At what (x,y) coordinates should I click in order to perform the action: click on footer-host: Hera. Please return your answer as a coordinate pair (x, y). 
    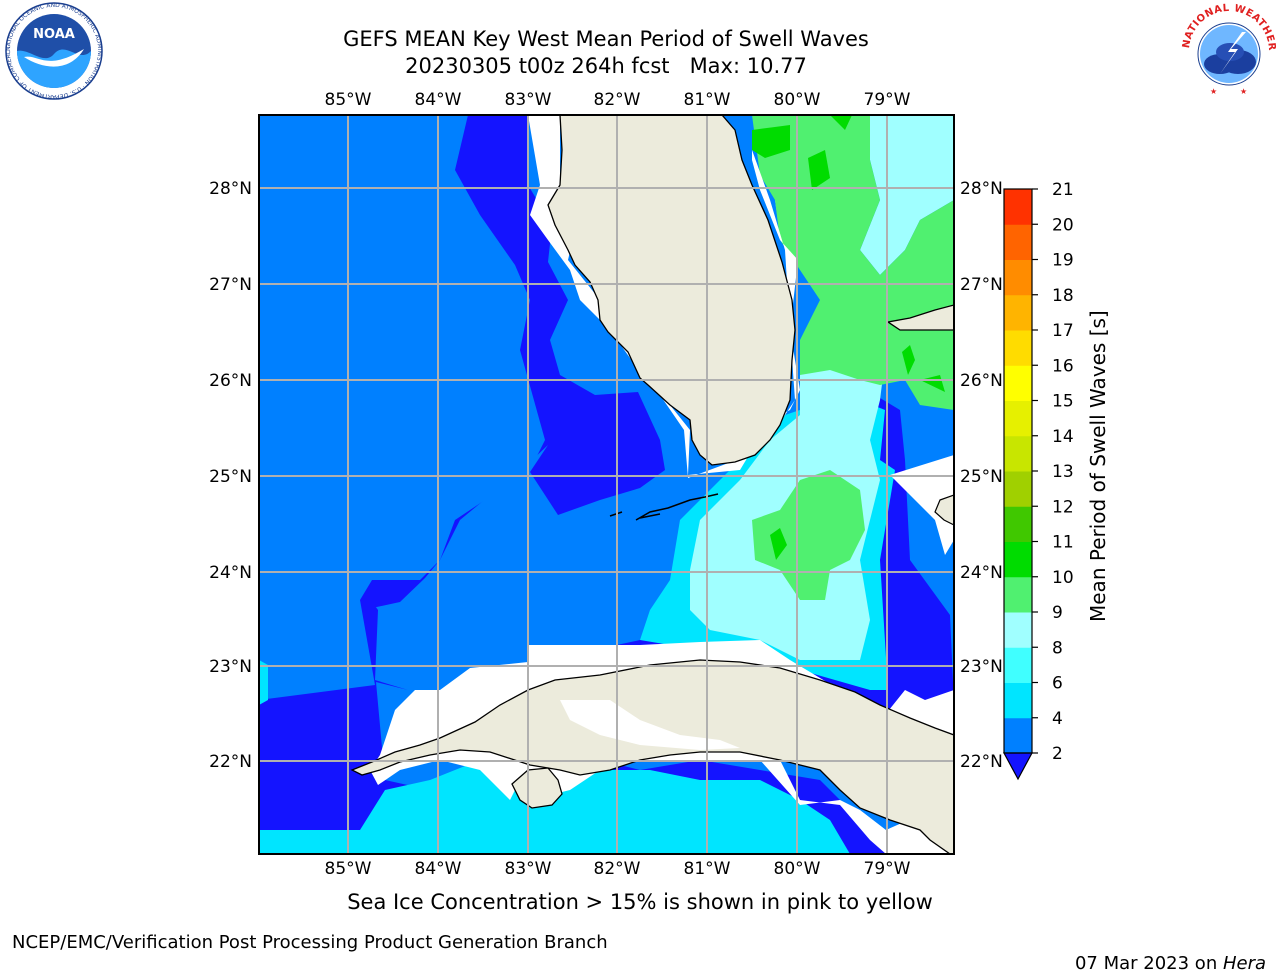
    Looking at the image, I should click on (1244, 963).